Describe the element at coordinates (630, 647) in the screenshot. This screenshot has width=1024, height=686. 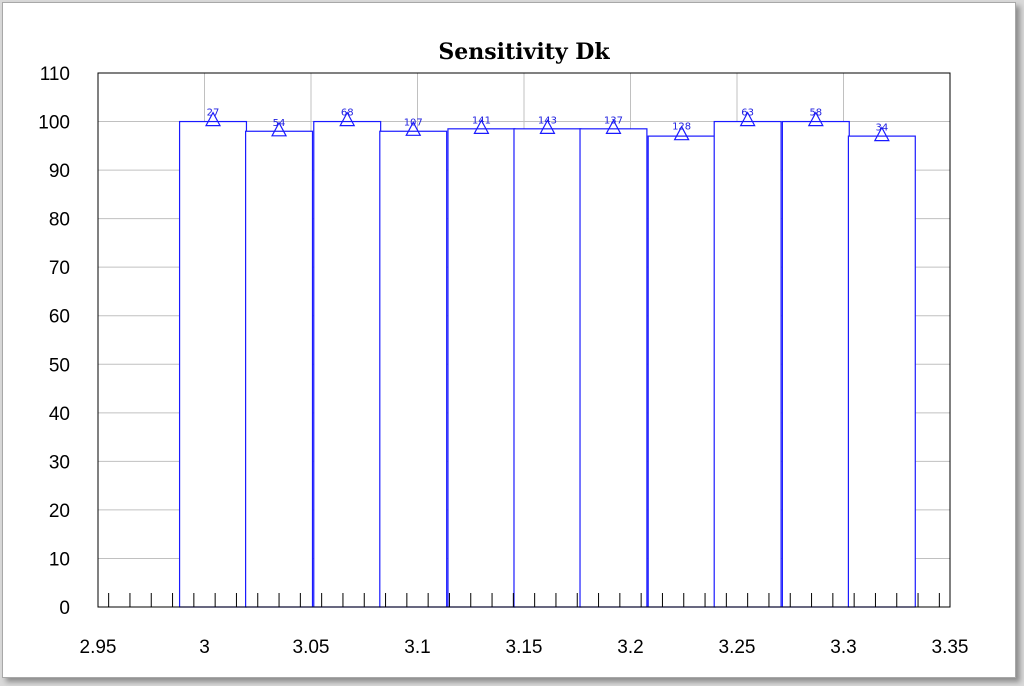
I see `x-tick-label: 3.2` at that location.